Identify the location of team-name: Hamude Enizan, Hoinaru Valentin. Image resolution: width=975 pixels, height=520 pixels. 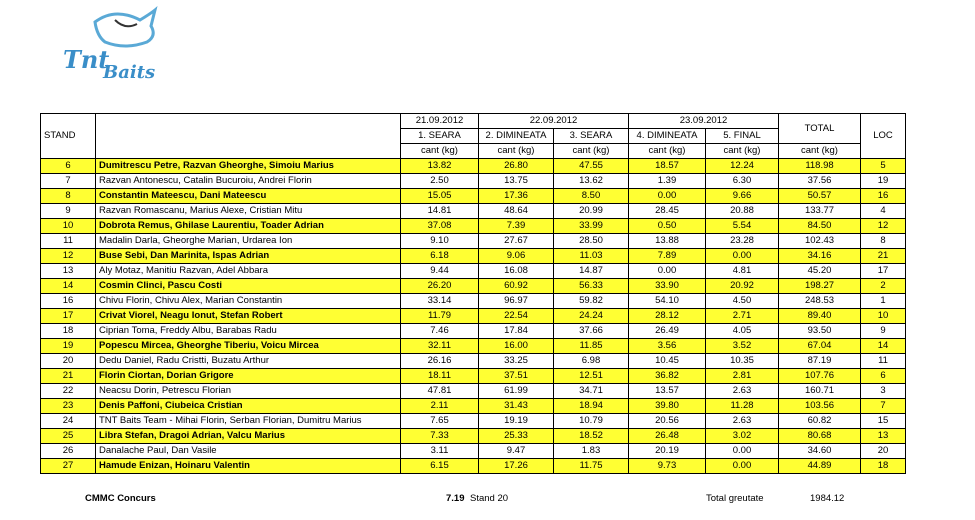
(248, 466).